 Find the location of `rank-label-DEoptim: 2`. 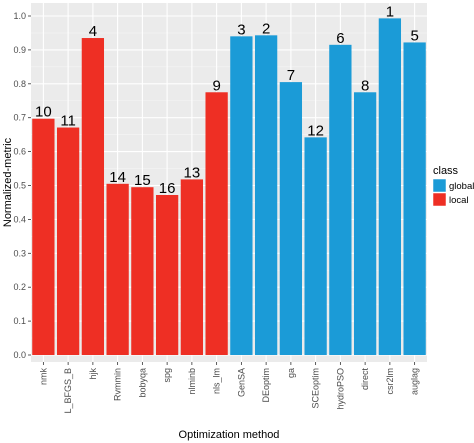

rank-label-DEoptim: 2 is located at coordinates (266, 28).